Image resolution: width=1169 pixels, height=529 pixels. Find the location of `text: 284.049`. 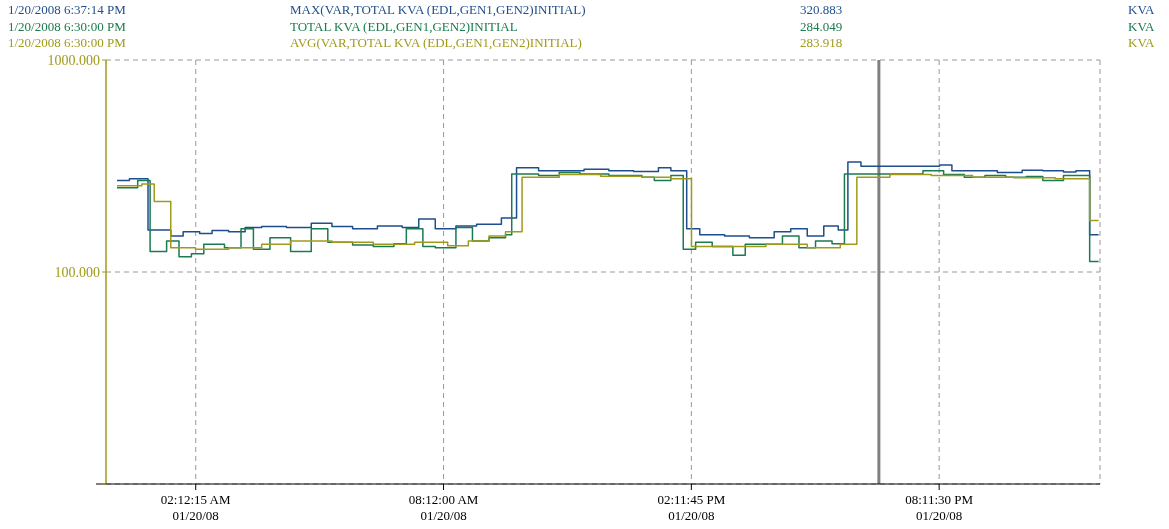

text: 284.049 is located at coordinates (821, 26).